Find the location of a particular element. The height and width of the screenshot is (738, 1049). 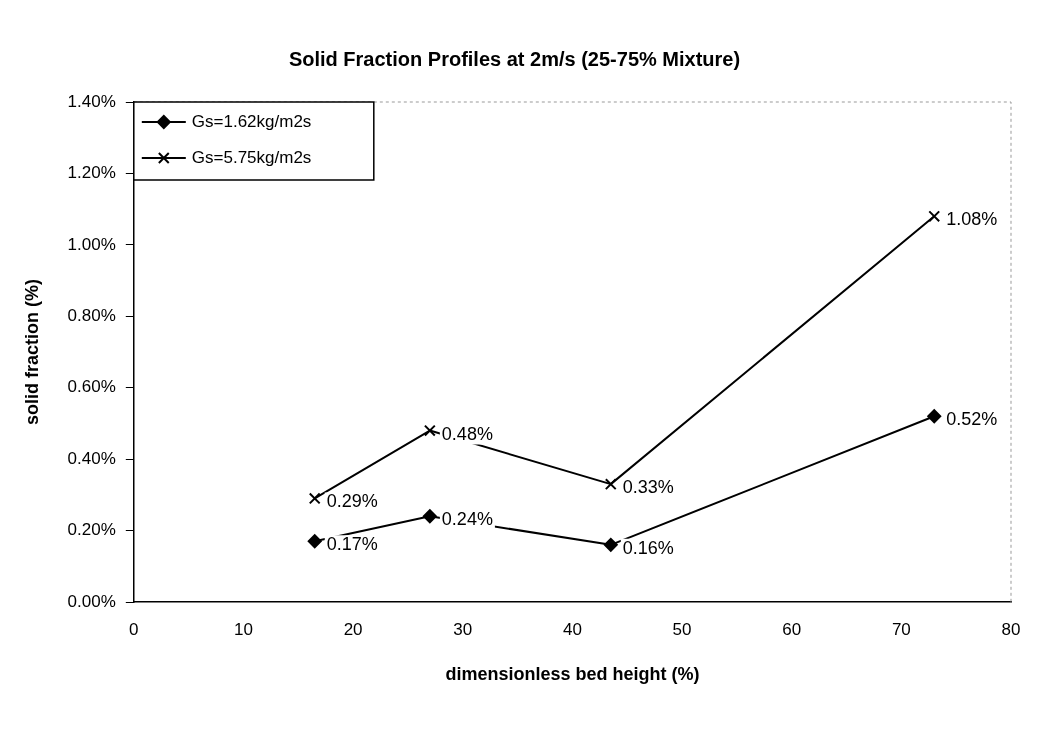

data-label: 0.33% is located at coordinates (648, 487).